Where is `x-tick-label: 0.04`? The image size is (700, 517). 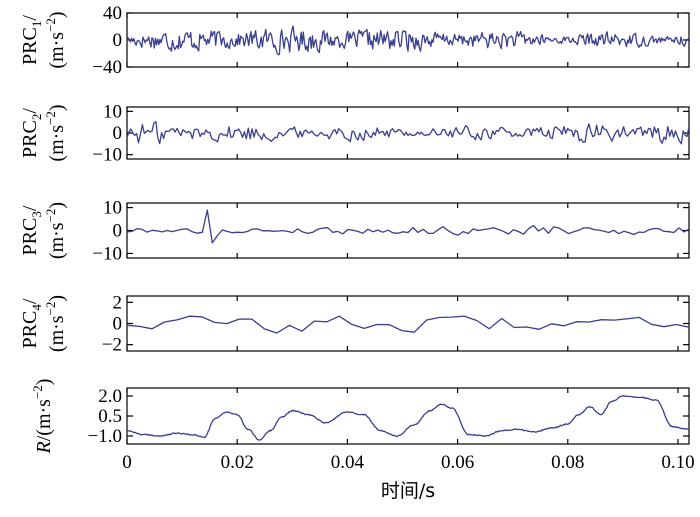
x-tick-label: 0.04 is located at coordinates (348, 462).